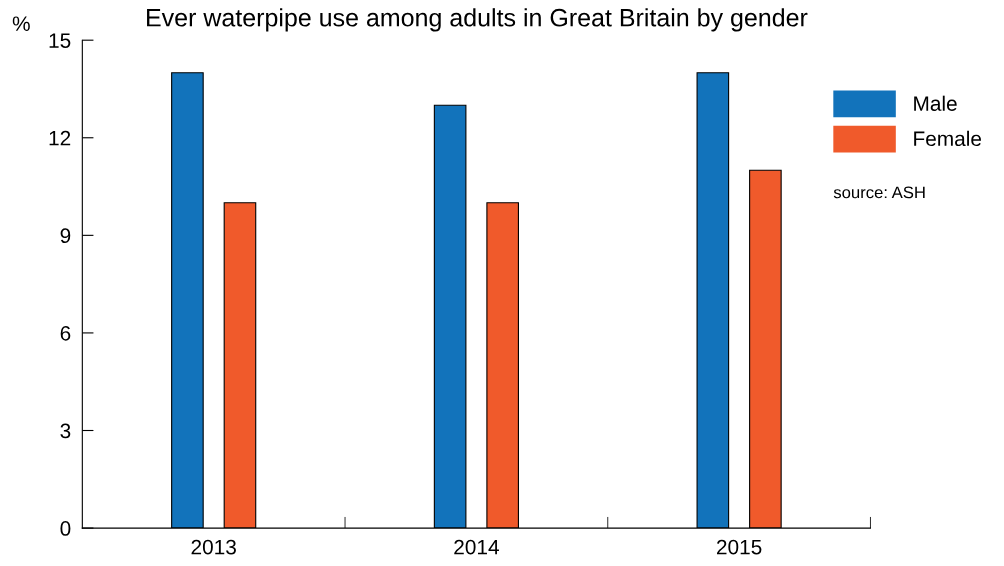  Describe the element at coordinates (21, 23) in the screenshot. I see `y-axis-title: %` at that location.